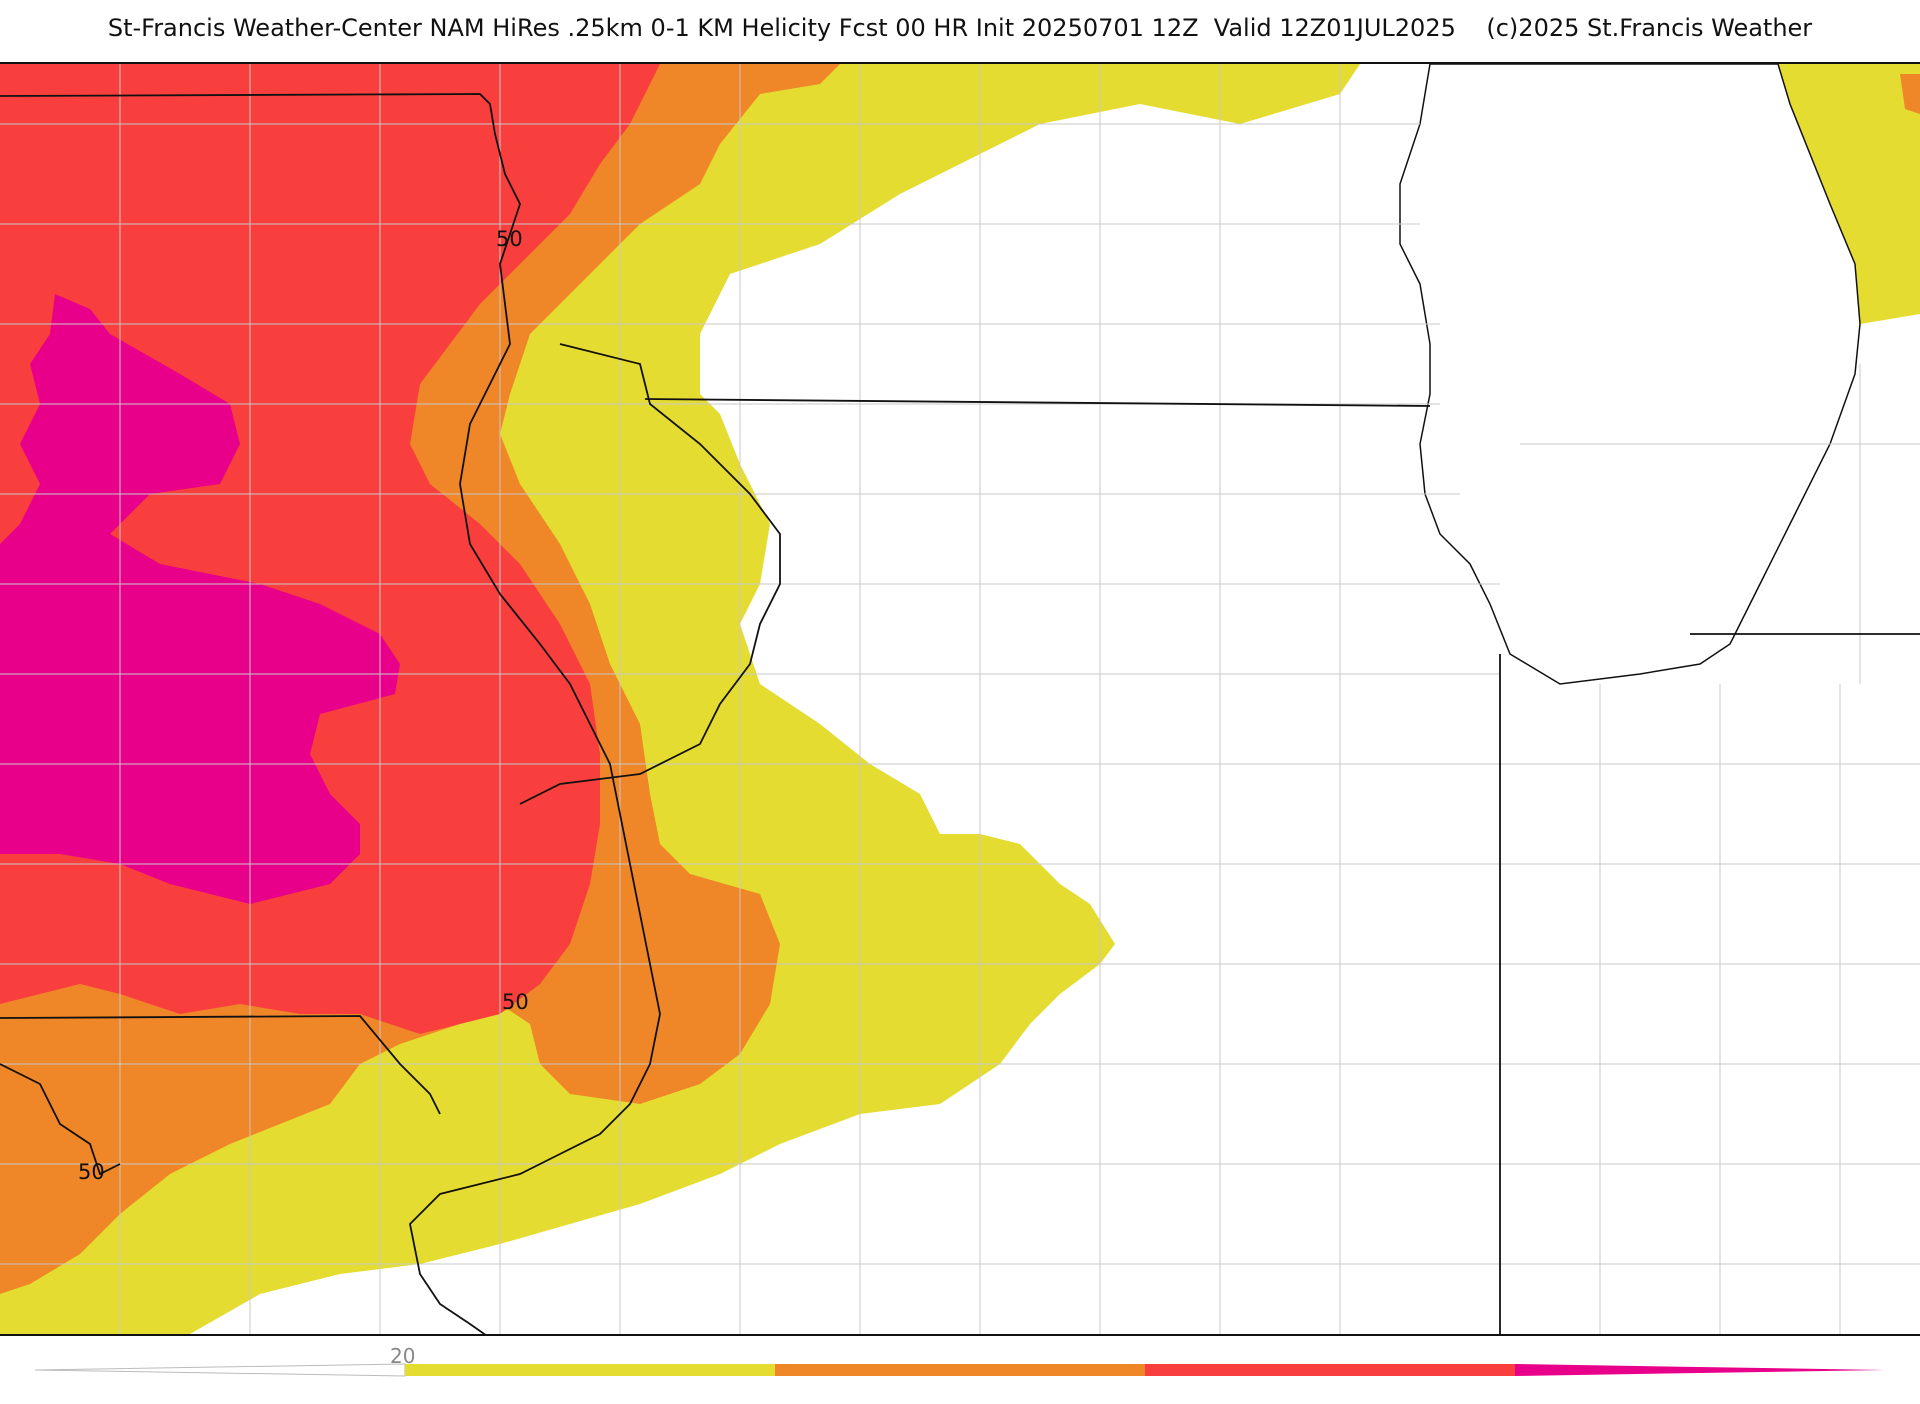 This screenshot has width=1920, height=1404. What do you see at coordinates (1630, 374) in the screenshot?
I see `lake-michigan` at bounding box center [1630, 374].